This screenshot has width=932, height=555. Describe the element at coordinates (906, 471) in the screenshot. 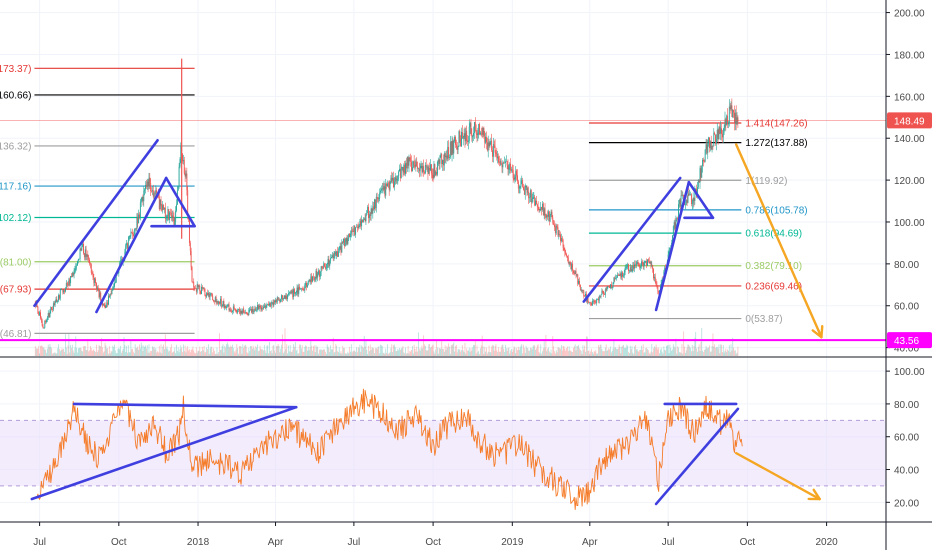

I see `rsi-tick-label-1: 40.00` at that location.